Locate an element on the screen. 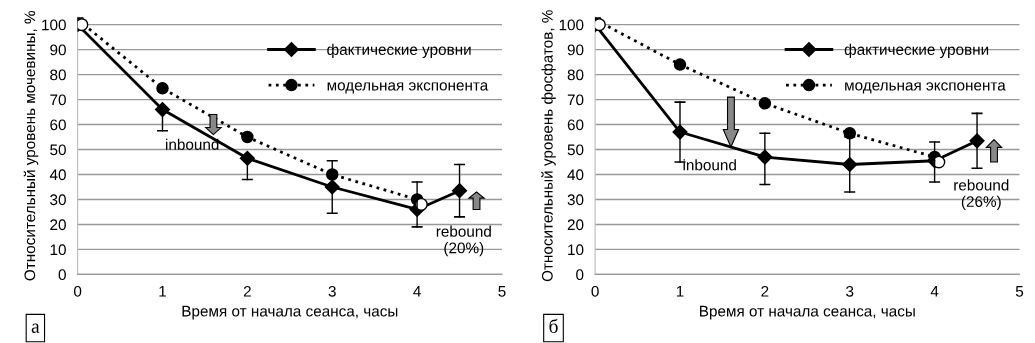  annotation: rebound (26%) is located at coordinates (981, 194).